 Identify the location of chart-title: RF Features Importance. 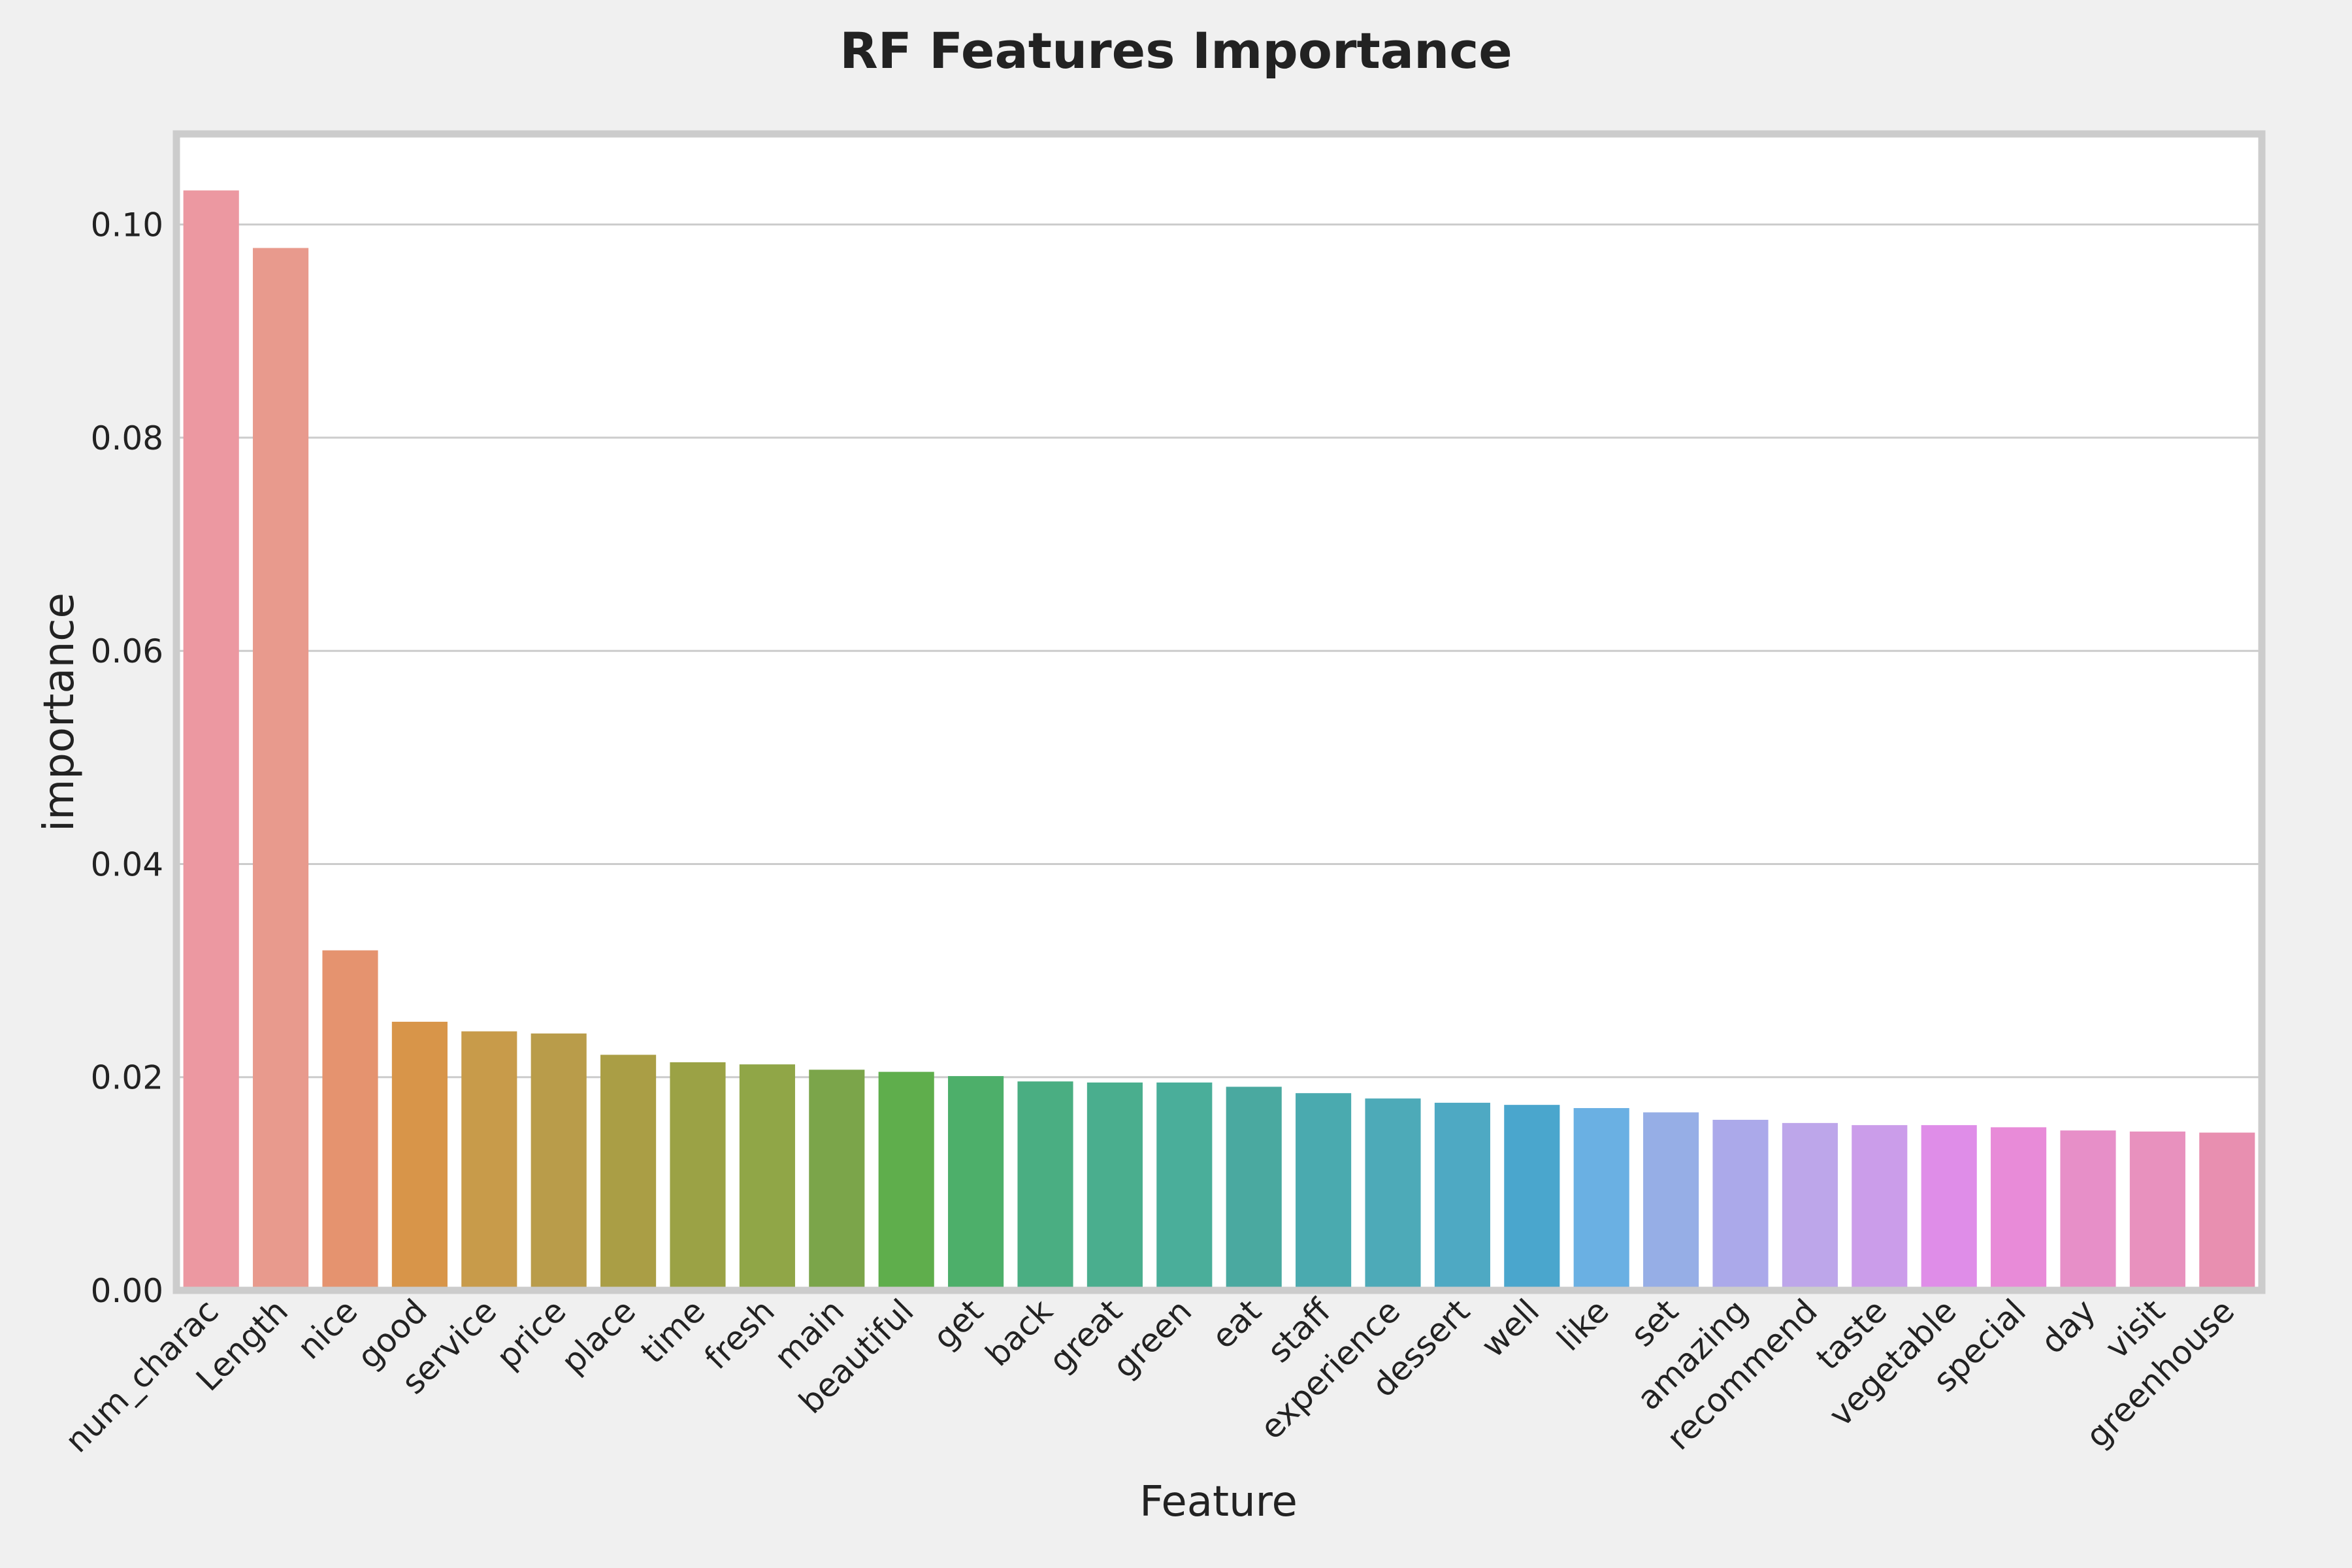
(1176, 51).